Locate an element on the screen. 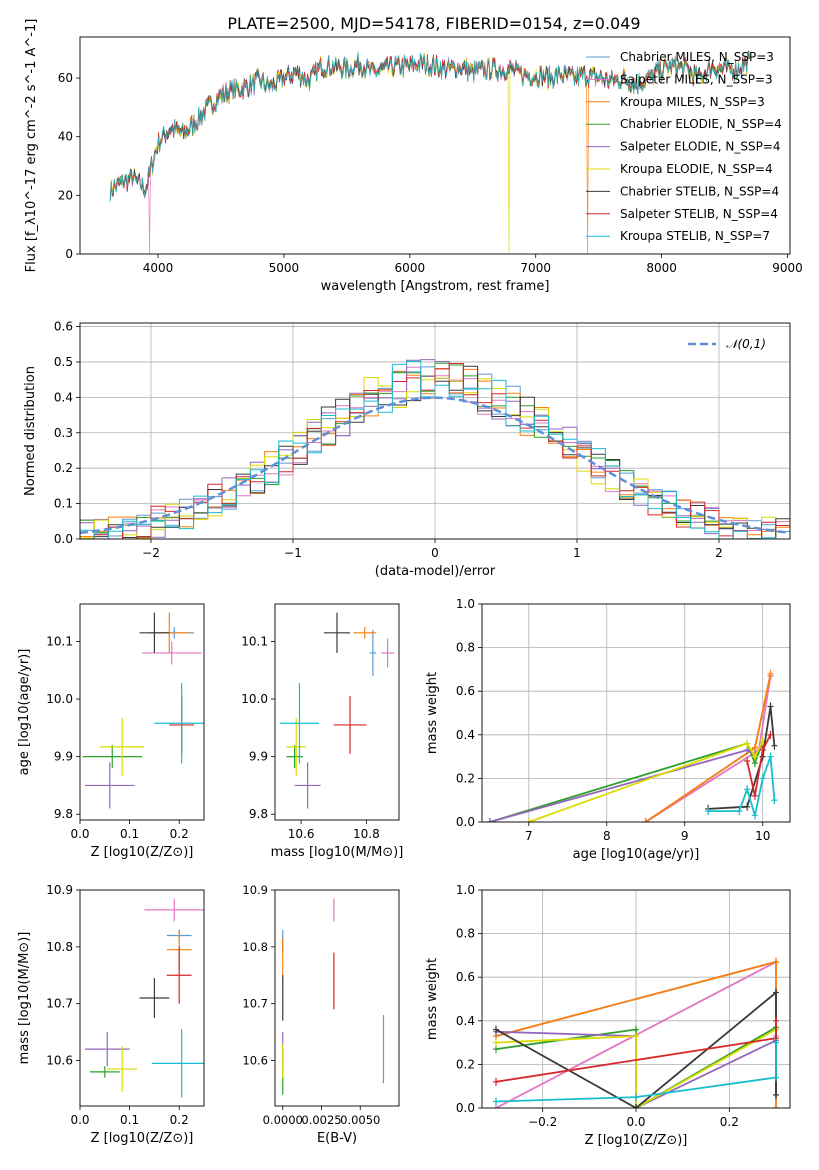 This screenshot has width=819, height=1170. x-tick-label: 7000 is located at coordinates (535, 268).